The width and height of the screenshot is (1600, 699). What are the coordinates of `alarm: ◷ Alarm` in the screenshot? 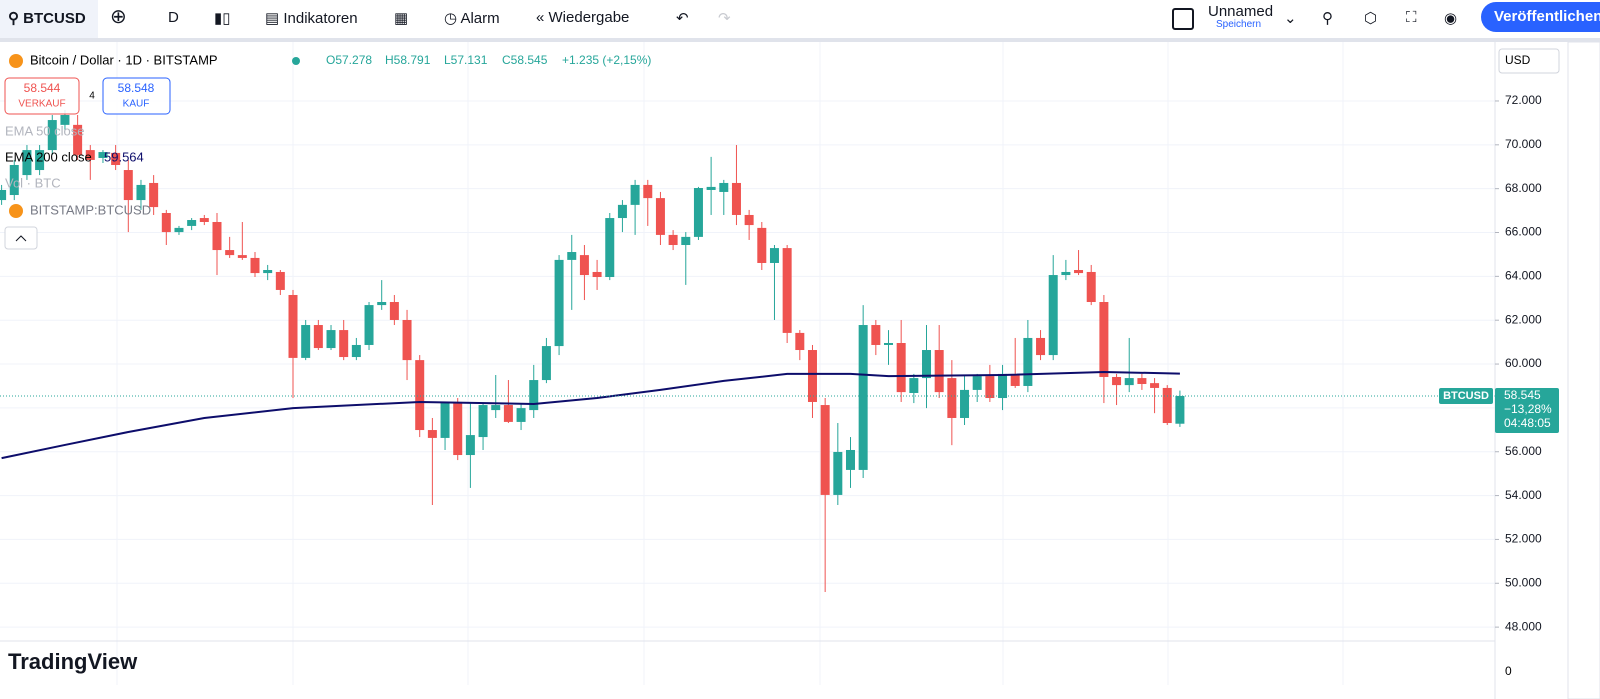 It's located at (472, 18).